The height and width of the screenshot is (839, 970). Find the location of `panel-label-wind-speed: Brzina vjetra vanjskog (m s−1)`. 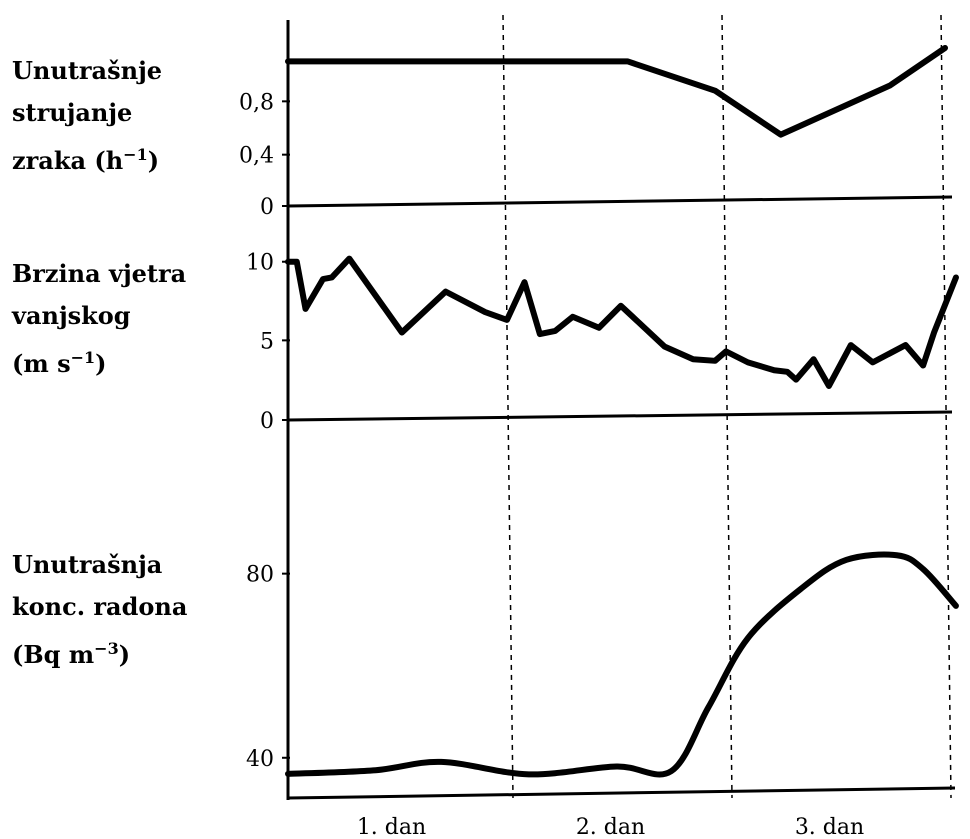

panel-label-wind-speed: Brzina vjetra vanjskog (m s−1) is located at coordinates (99, 319).